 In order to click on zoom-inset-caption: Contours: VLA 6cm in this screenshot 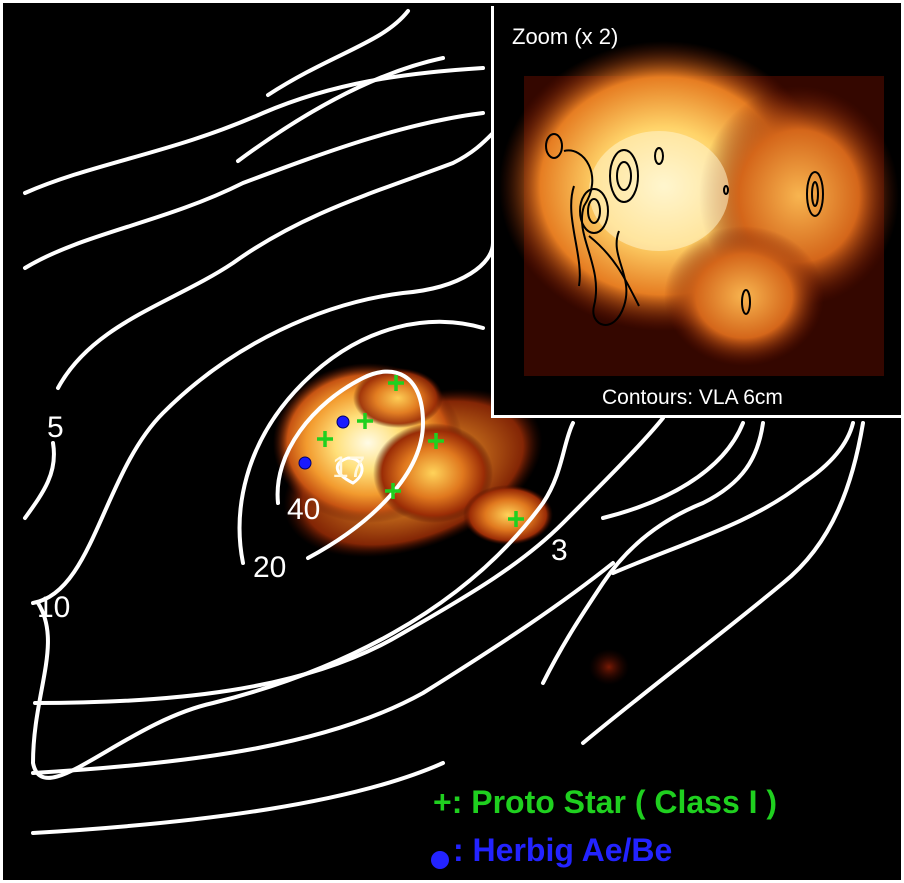, I will do `click(692, 397)`.